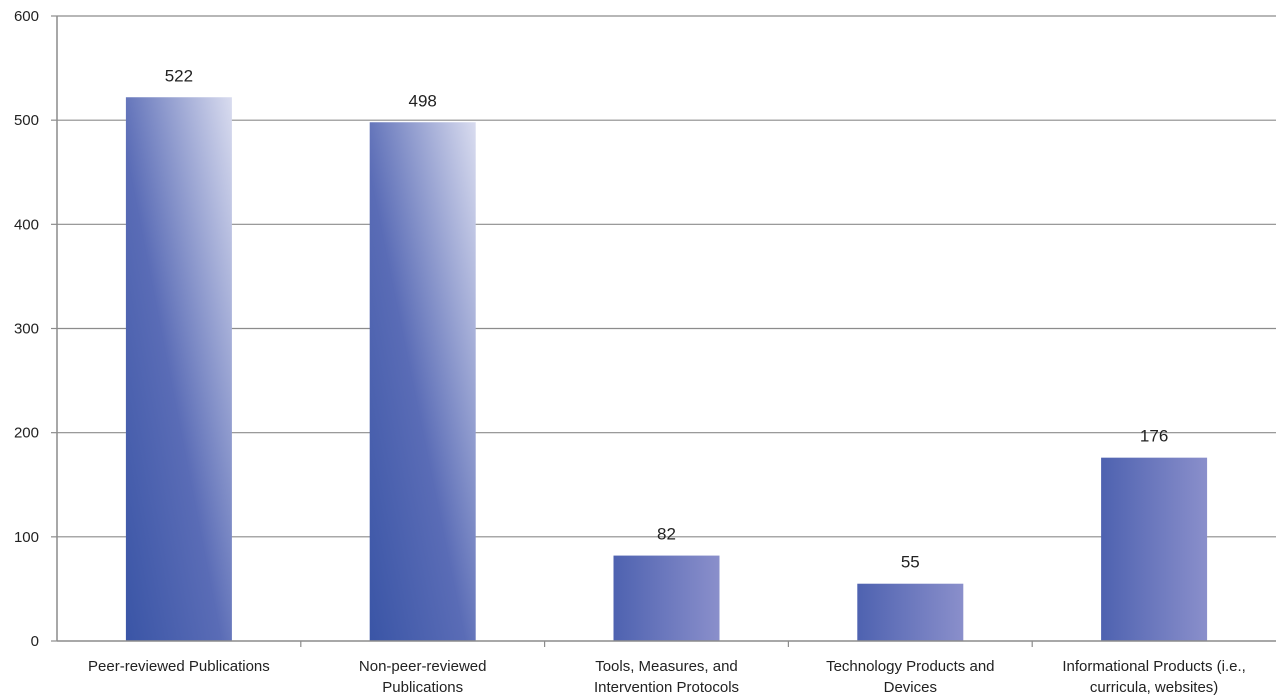 The width and height of the screenshot is (1276, 696). Describe the element at coordinates (26, 120) in the screenshot. I see `y-tick-label: 500` at that location.